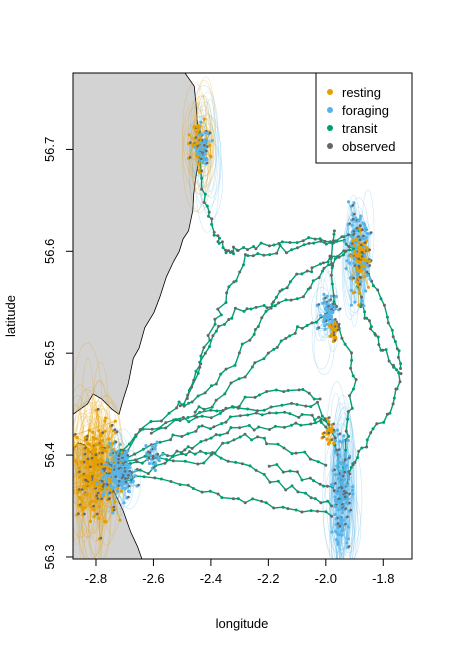 This screenshot has width=450, height=652. Describe the element at coordinates (206, 161) in the screenshot. I see `uncertainty-ellipse` at that location.